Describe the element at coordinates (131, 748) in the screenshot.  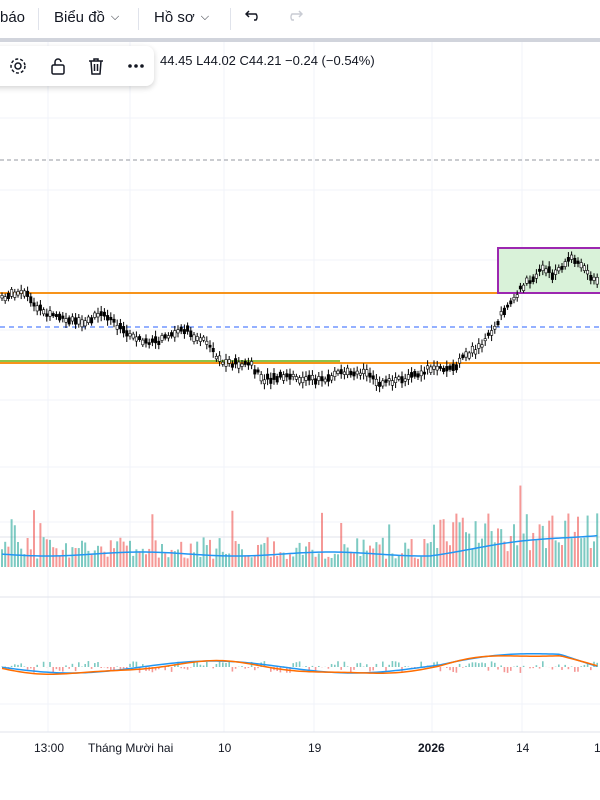
I see `x-axis-tick: Tháng Mười hai` at that location.